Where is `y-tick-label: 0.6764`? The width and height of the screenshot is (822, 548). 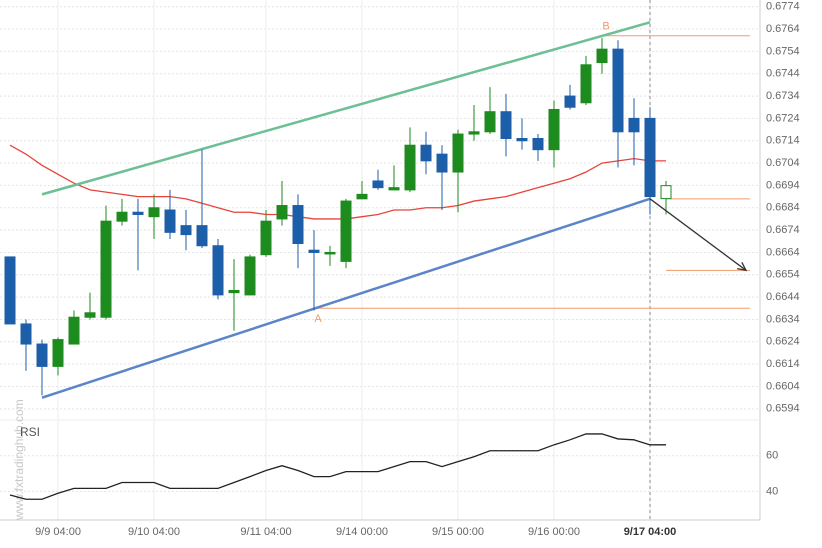 y-tick-label: 0.6764 is located at coordinates (783, 29).